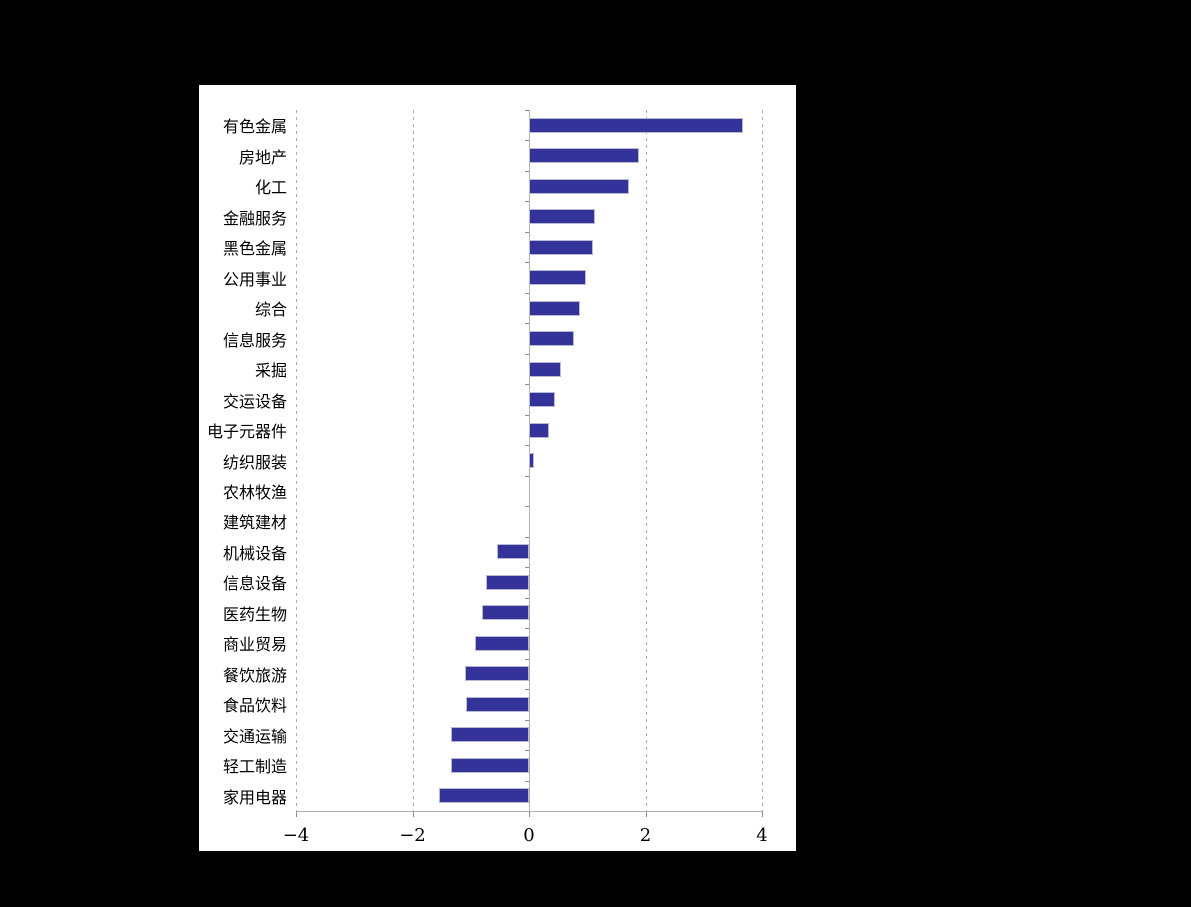  I want to click on x-axis-tick-label-−4: −4, so click(296, 835).